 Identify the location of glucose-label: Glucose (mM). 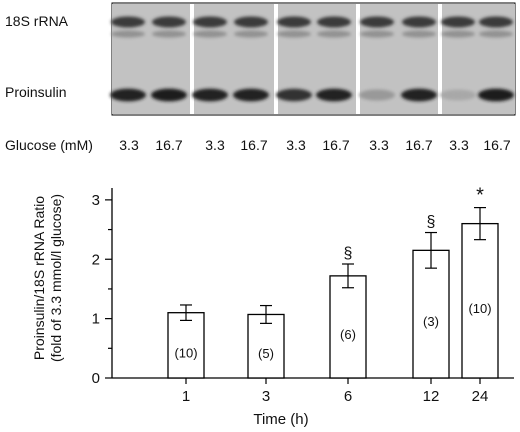
(49, 145).